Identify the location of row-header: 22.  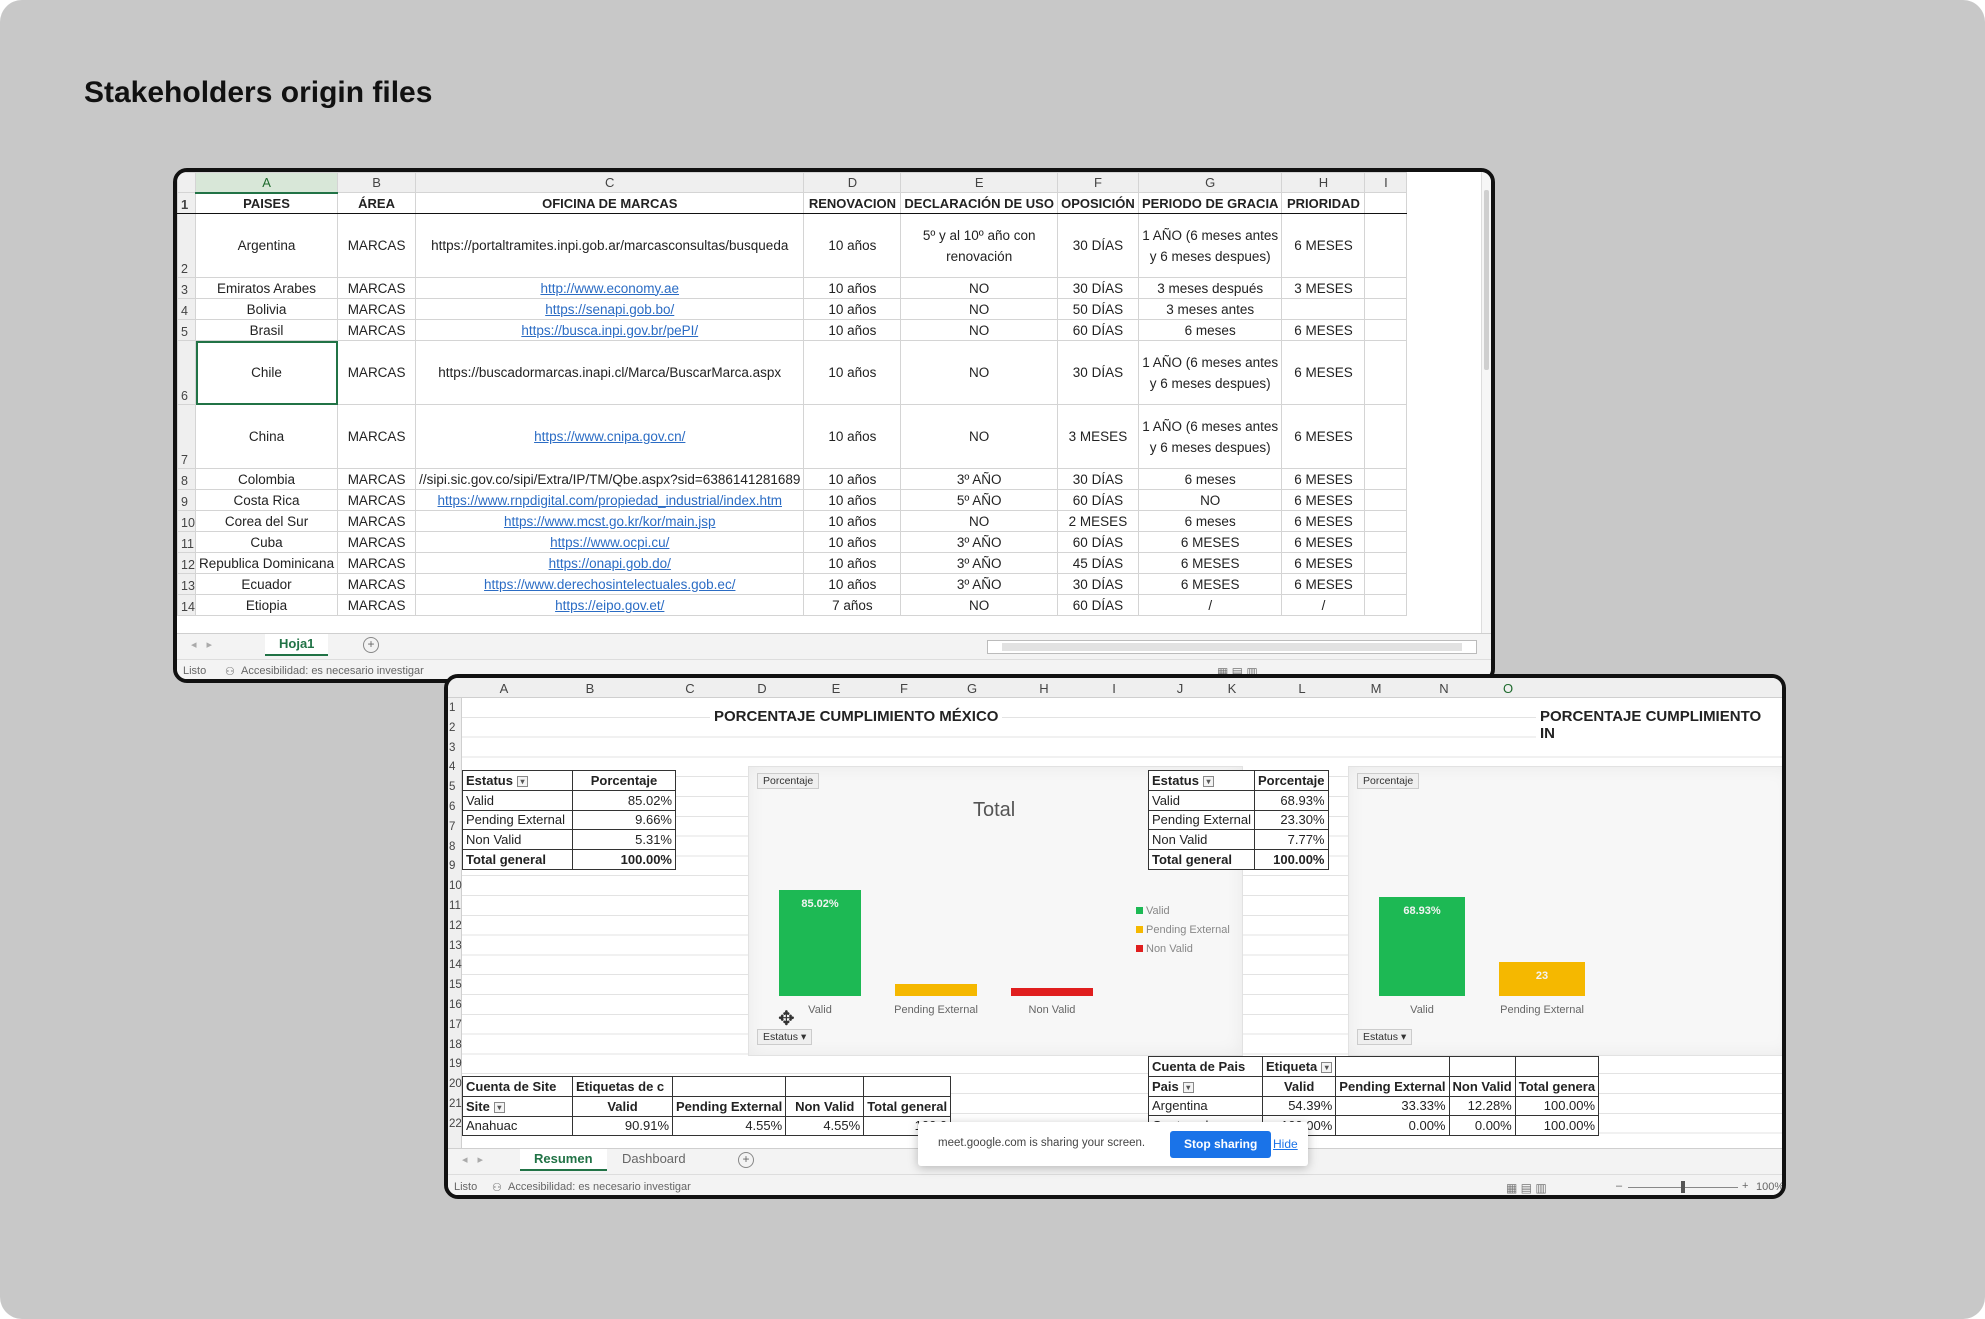
(455, 1123).